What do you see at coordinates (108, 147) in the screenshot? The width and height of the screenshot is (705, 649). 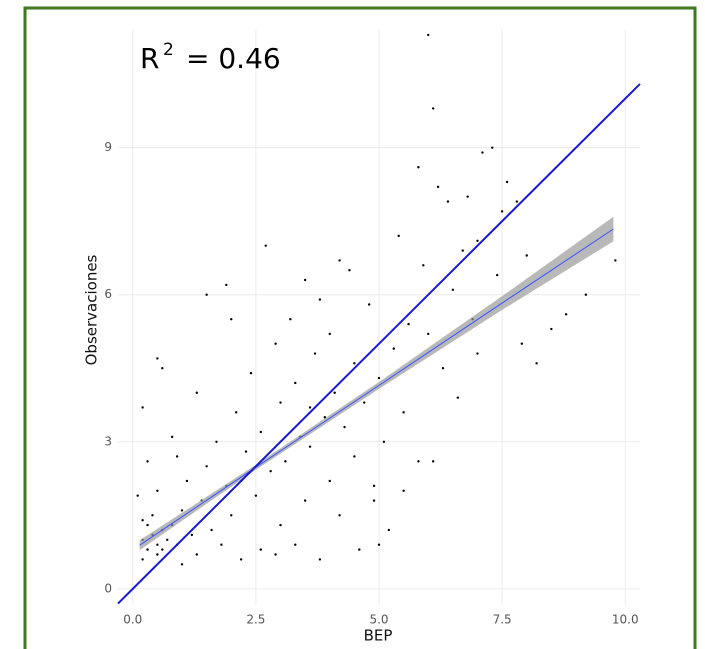 I see `y-tick-label: 9` at bounding box center [108, 147].